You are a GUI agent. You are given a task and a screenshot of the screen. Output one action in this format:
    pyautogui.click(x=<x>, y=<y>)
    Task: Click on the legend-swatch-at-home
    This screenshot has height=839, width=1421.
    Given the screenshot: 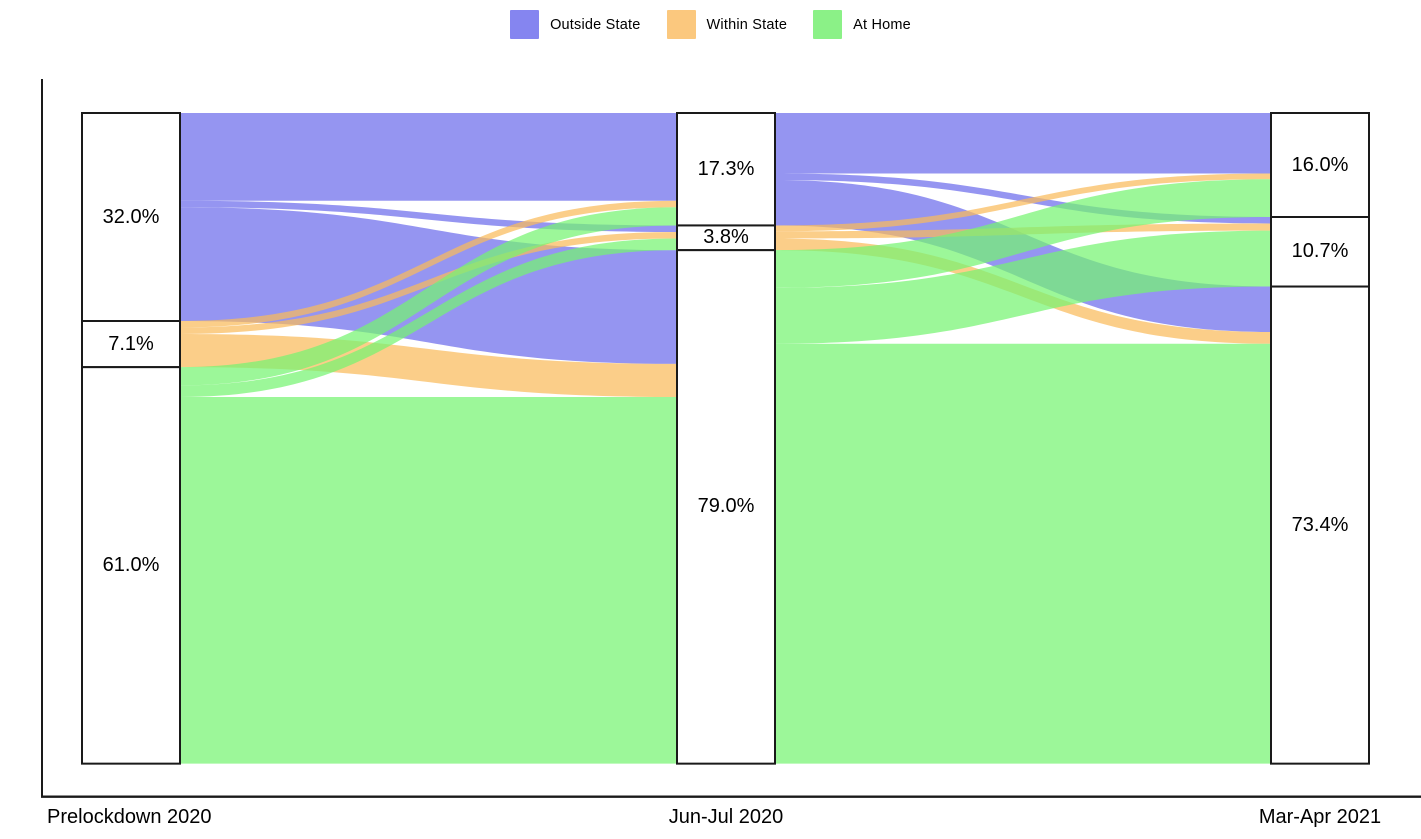 What is the action you would take?
    pyautogui.click(x=828, y=24)
    